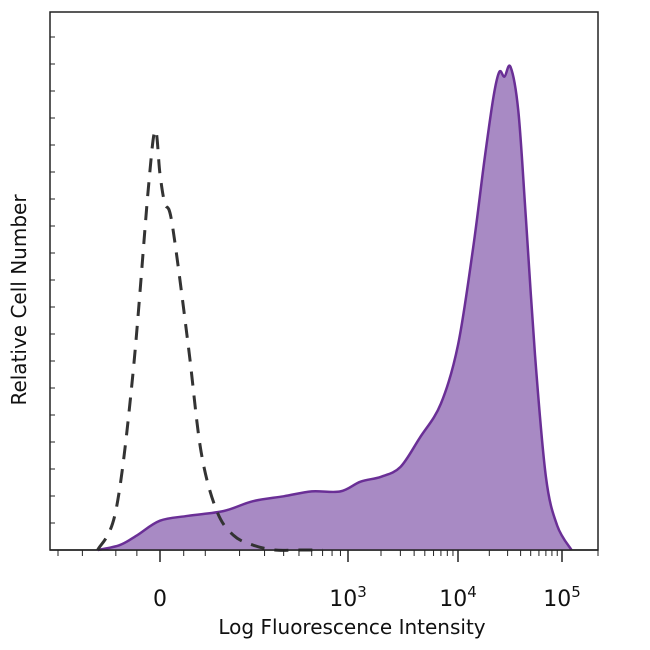  What do you see at coordinates (19, 300) in the screenshot?
I see `y-axis-title: Relative Cell Number` at bounding box center [19, 300].